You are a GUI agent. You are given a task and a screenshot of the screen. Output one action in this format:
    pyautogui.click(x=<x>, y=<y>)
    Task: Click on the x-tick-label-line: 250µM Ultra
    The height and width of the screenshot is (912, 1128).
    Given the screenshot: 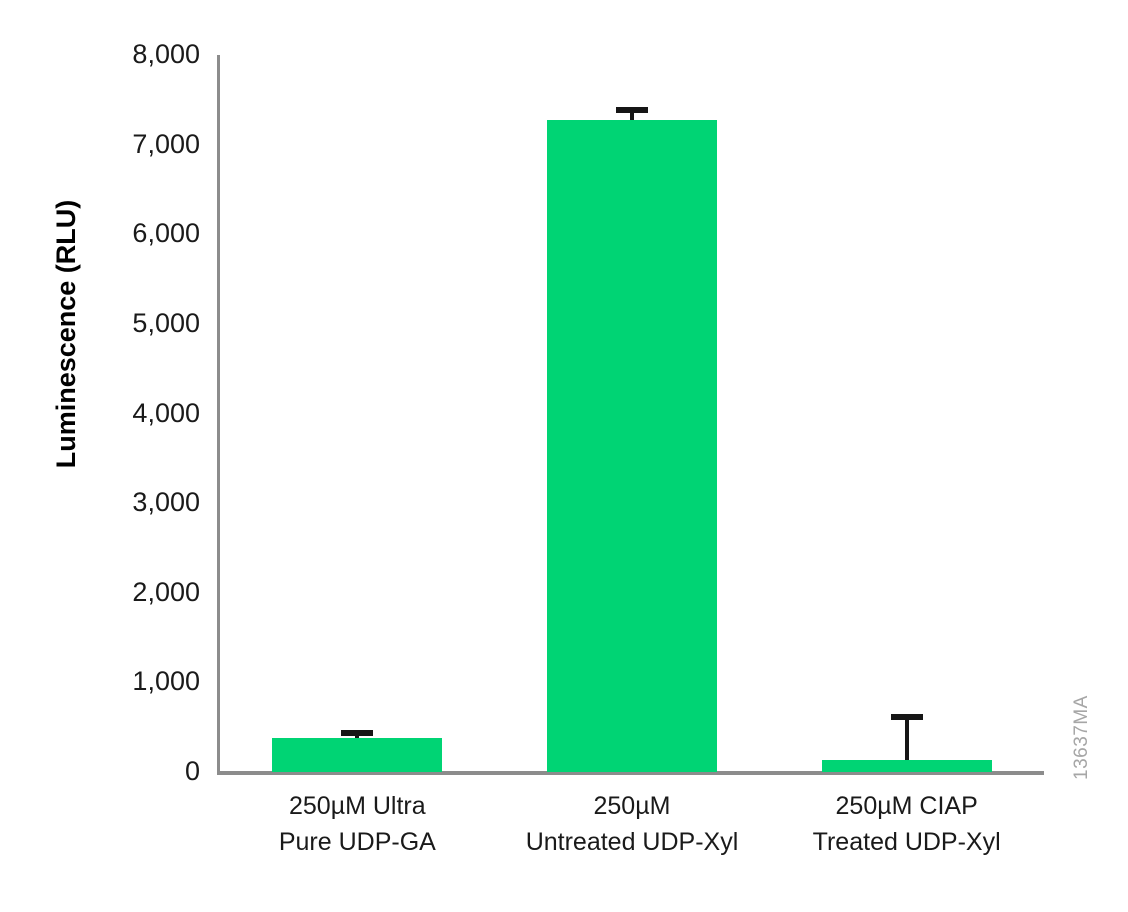 What is the action you would take?
    pyautogui.click(x=357, y=806)
    